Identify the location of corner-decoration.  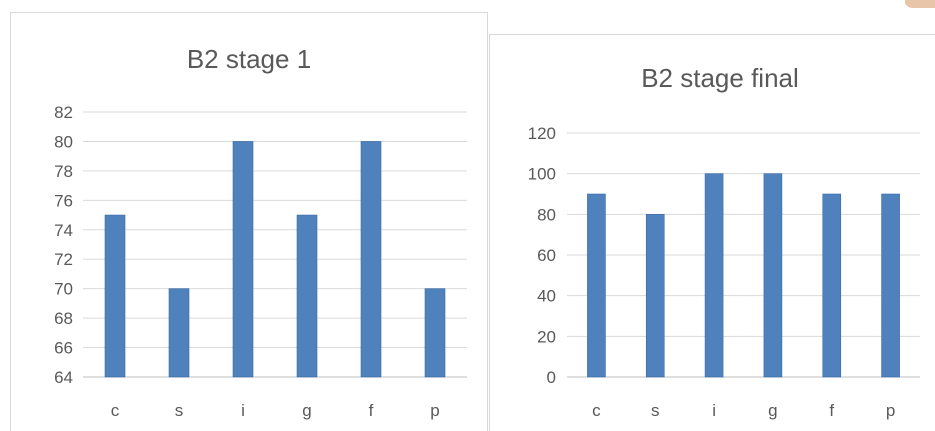
(920, 4).